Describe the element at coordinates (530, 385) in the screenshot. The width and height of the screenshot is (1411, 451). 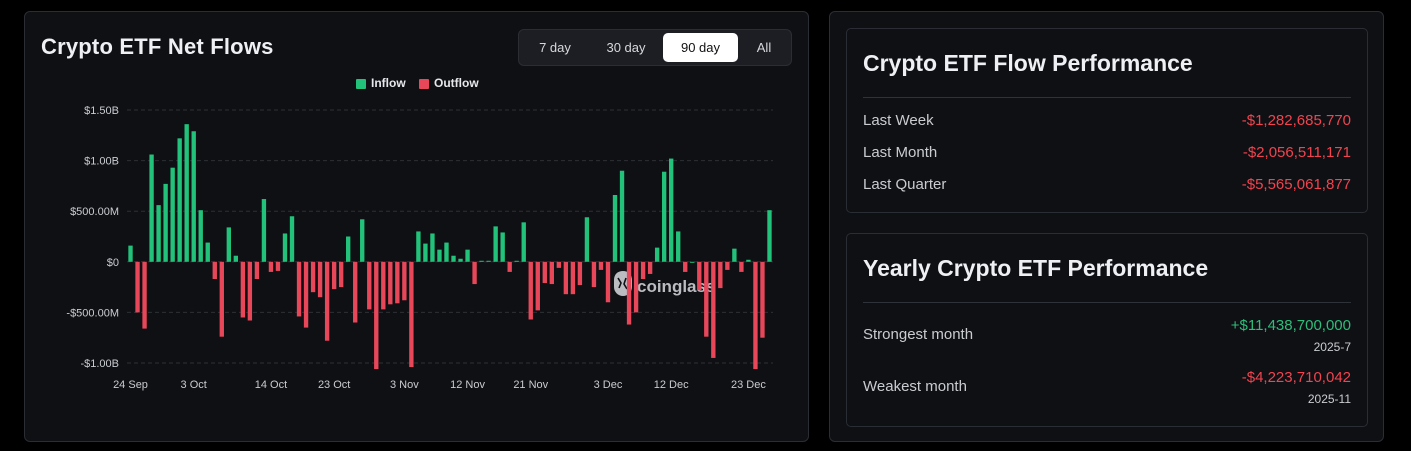
I see `x-tick-label: 21 Nov` at that location.